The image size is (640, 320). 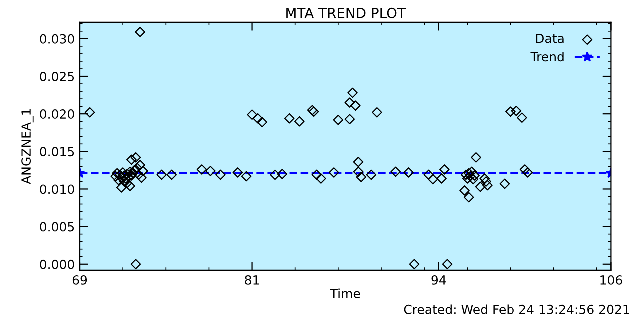 I want to click on y-tick-label: 0.005, so click(x=57, y=227).